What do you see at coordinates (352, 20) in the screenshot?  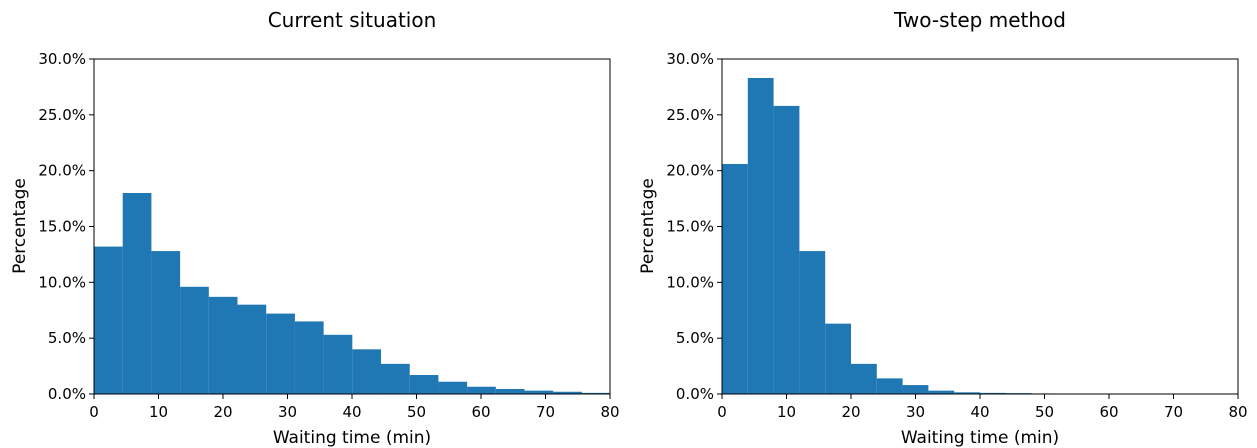 I see `chart-title: Current situation` at bounding box center [352, 20].